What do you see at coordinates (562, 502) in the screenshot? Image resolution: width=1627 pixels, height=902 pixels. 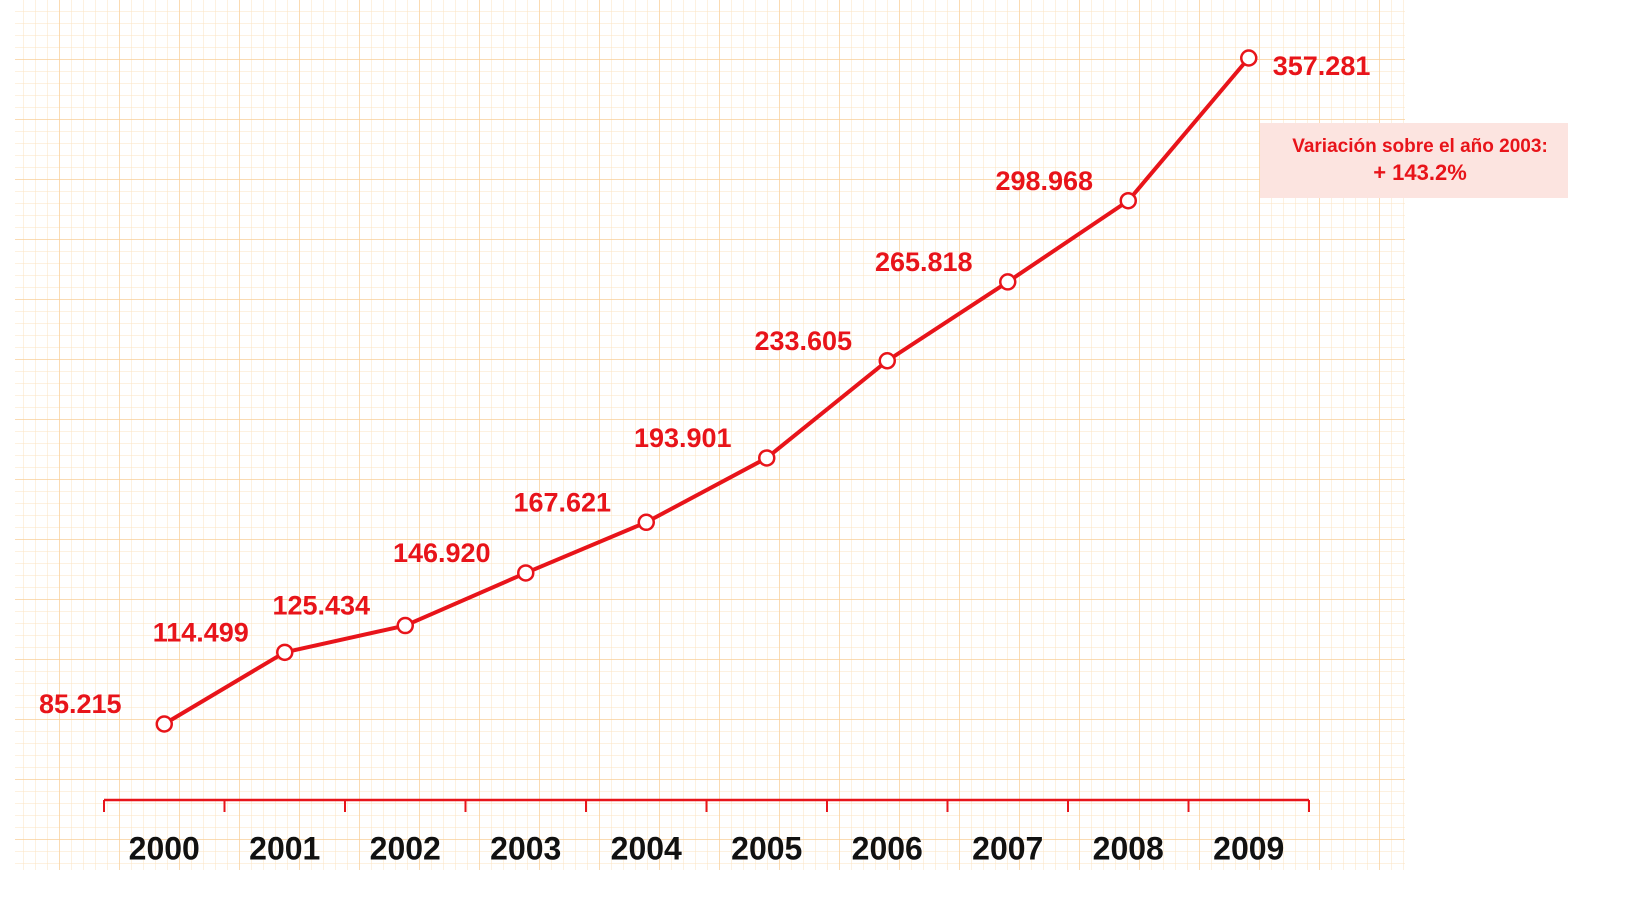 I see `data-label: 167.621` at bounding box center [562, 502].